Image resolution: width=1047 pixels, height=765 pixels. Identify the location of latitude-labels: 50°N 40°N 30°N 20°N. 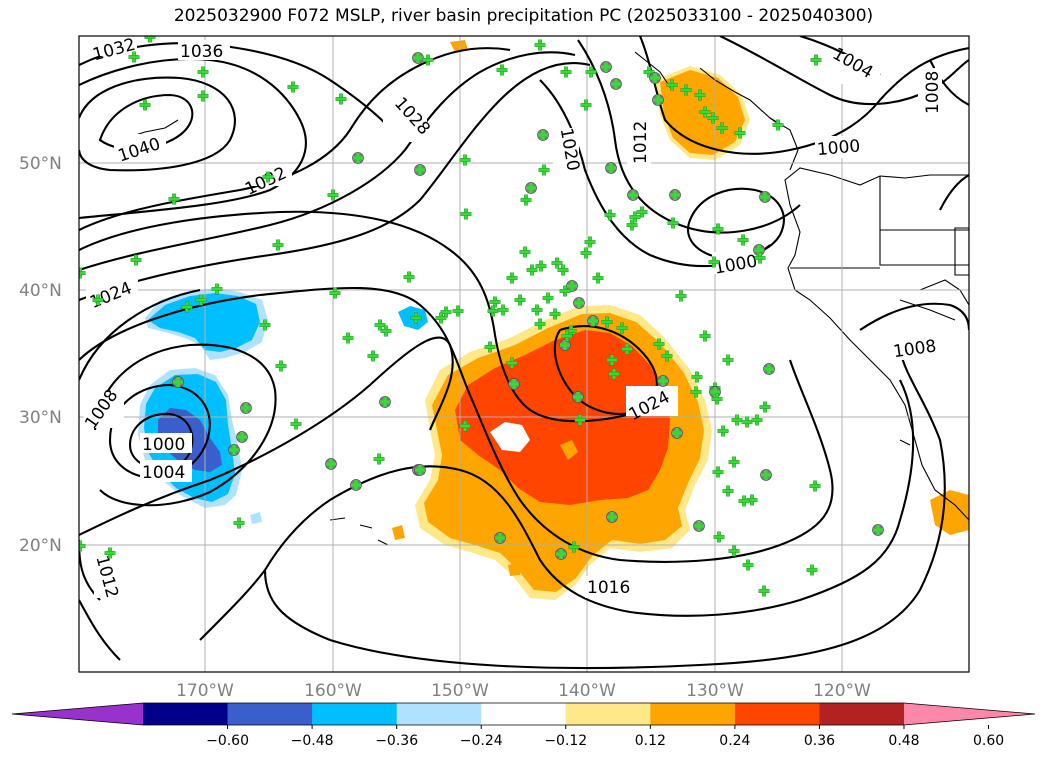
(40, 355).